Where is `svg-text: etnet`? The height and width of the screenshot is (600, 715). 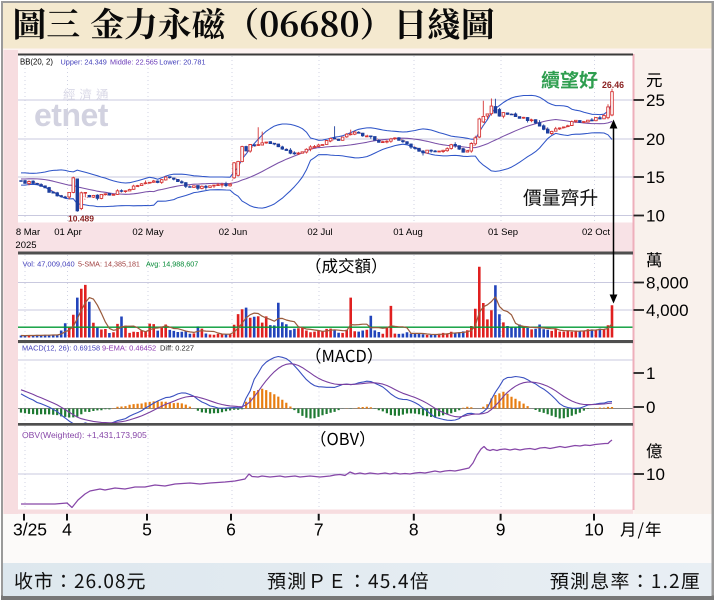 svg-text: etnet is located at coordinates (71, 115).